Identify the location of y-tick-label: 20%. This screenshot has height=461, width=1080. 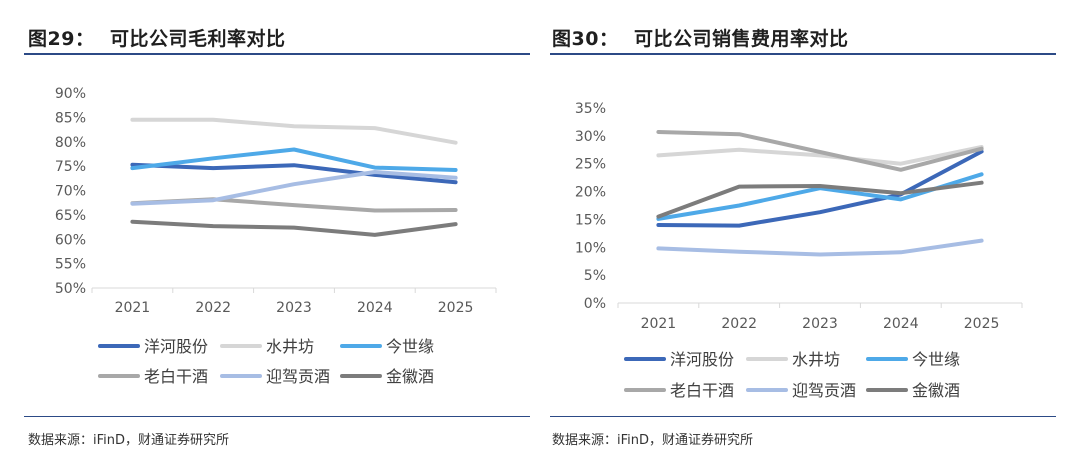
(590, 193).